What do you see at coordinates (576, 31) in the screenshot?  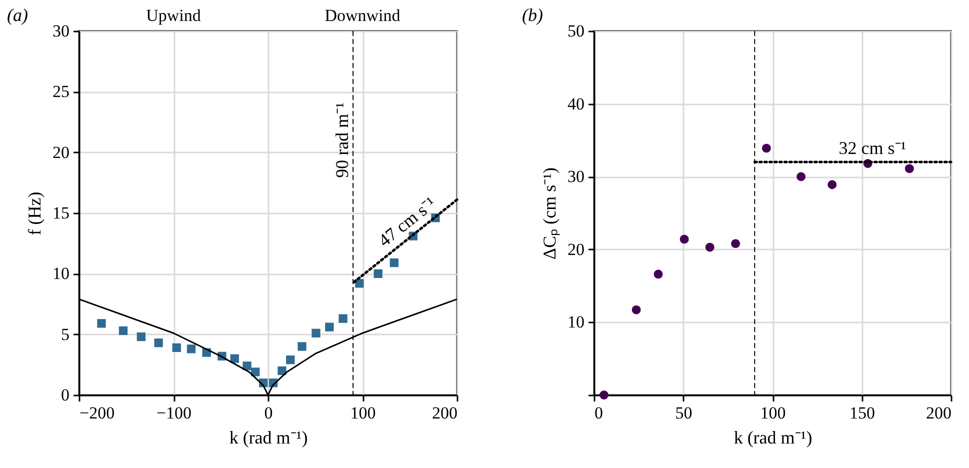 I see `y-tick-label: 50` at bounding box center [576, 31].